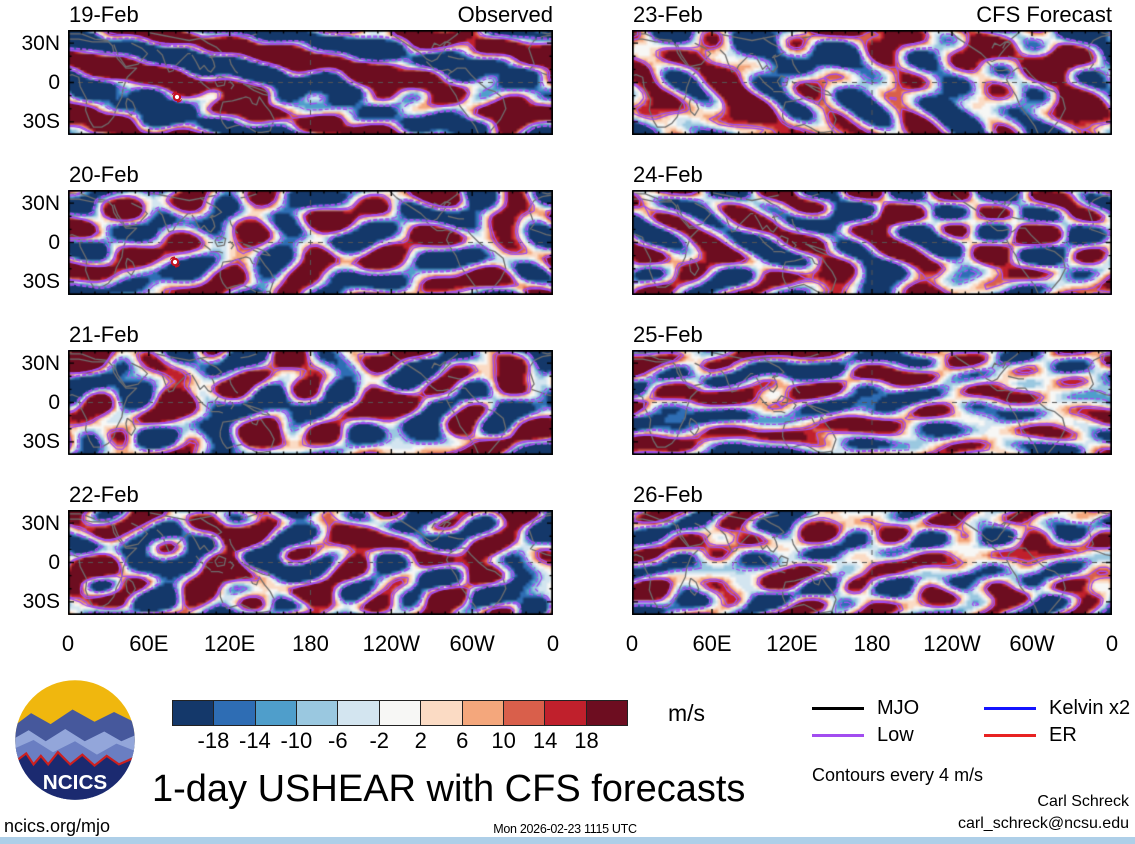 This screenshot has height=844, width=1135. What do you see at coordinates (287, 389) in the screenshot?
I see `map-panel-21feb: 21-Feb 30N 0 30S` at bounding box center [287, 389].